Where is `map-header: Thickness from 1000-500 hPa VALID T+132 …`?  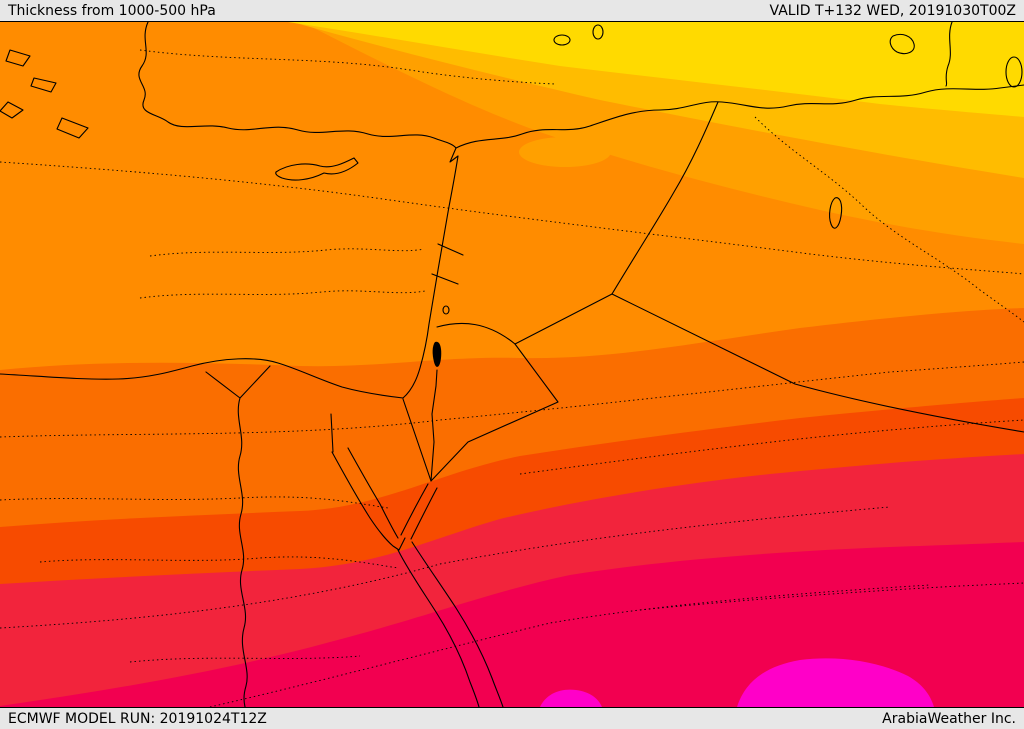
map-header: Thickness from 1000-500 hPa VALID T+132 … is located at coordinates (512, 11).